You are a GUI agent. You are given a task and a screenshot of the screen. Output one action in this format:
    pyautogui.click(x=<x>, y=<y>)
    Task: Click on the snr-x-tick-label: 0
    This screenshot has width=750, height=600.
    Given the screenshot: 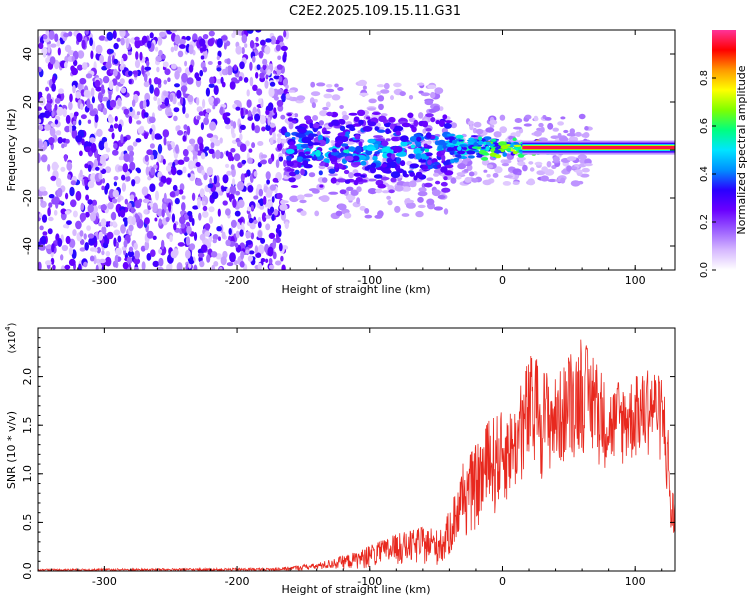 What is the action you would take?
    pyautogui.click(x=502, y=581)
    